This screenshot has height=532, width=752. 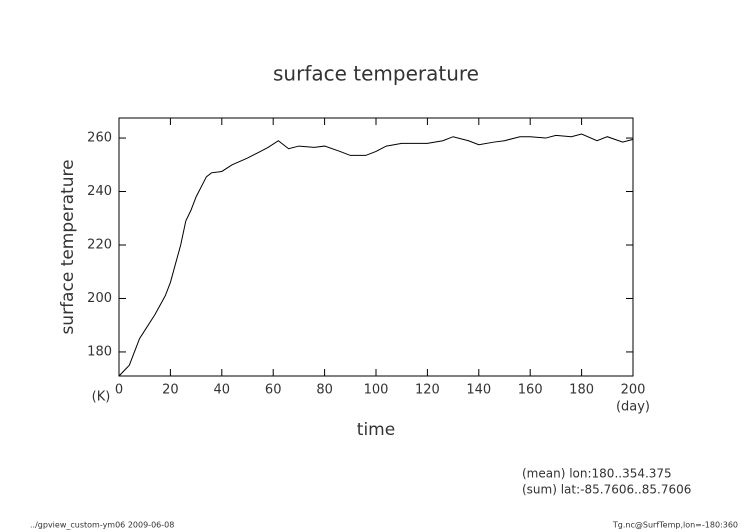 I want to click on x-tick-label: 0, so click(x=119, y=390).